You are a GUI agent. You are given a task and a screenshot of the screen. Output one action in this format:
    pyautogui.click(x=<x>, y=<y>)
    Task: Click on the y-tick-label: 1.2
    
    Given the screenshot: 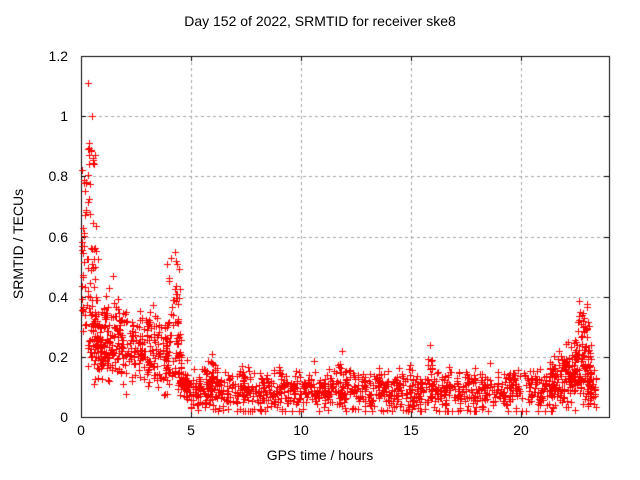 What is the action you would take?
    pyautogui.click(x=58, y=56)
    